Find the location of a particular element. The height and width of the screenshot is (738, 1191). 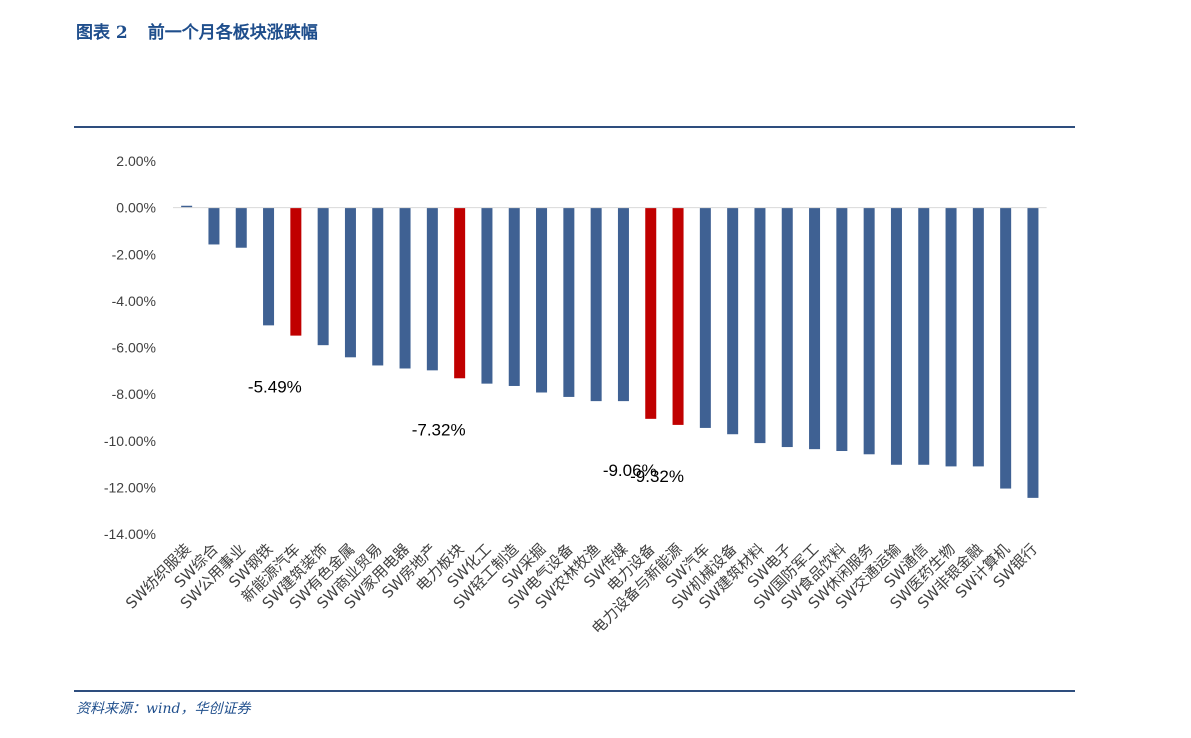

source-note: 资料来源：wind，华创证券 is located at coordinates (163, 709).